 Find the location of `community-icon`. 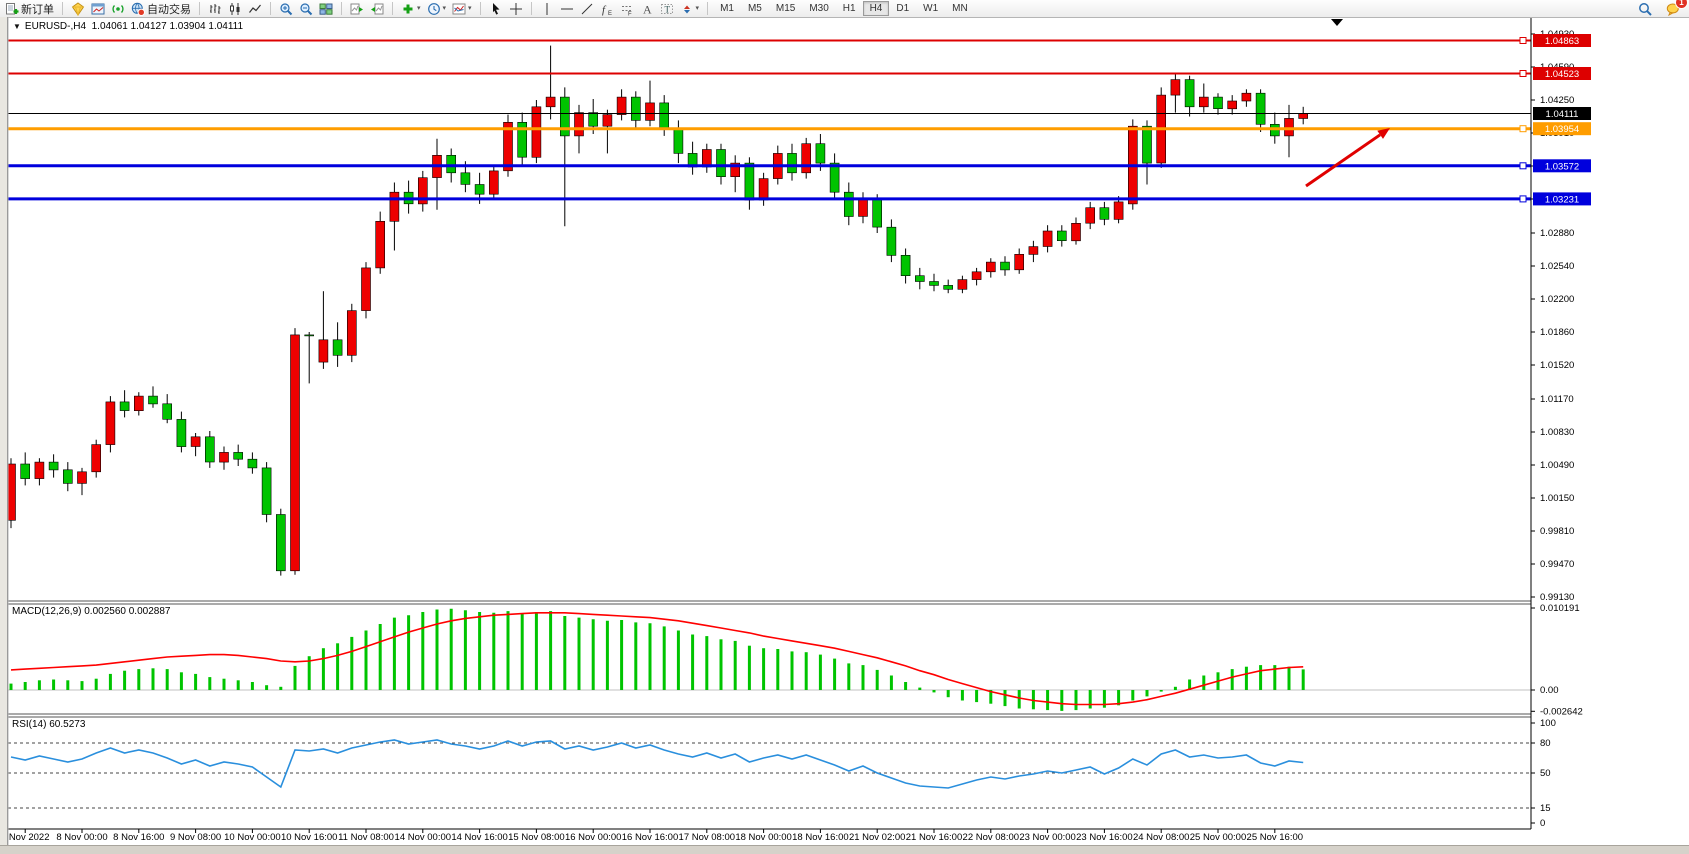

community-icon is located at coordinates (1673, 9).